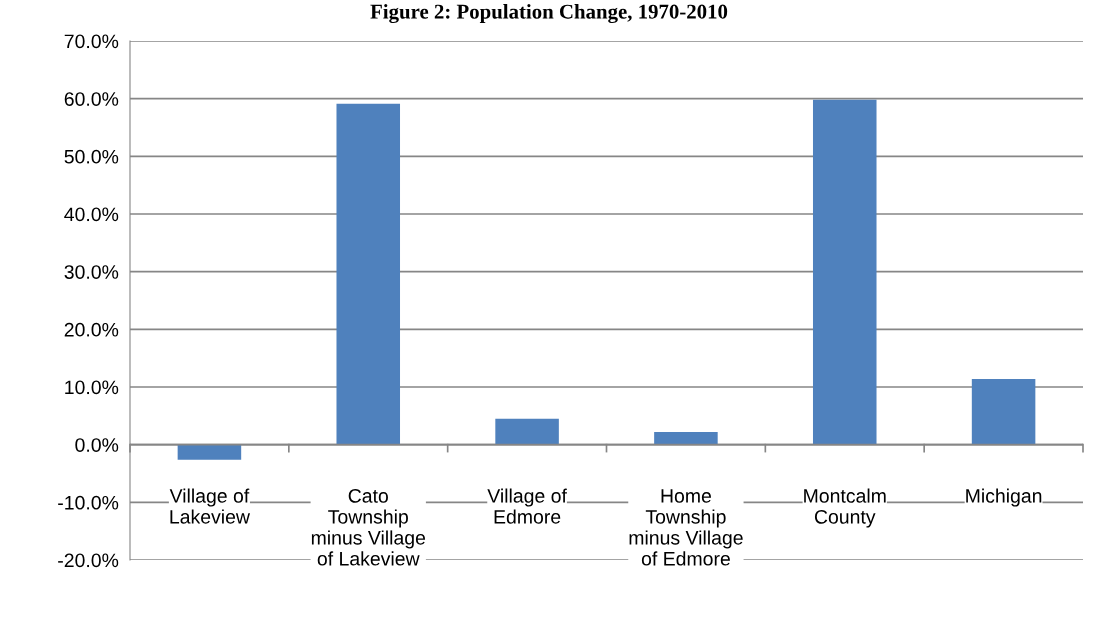  I want to click on y-tick-label: 50.0%, so click(91, 156).